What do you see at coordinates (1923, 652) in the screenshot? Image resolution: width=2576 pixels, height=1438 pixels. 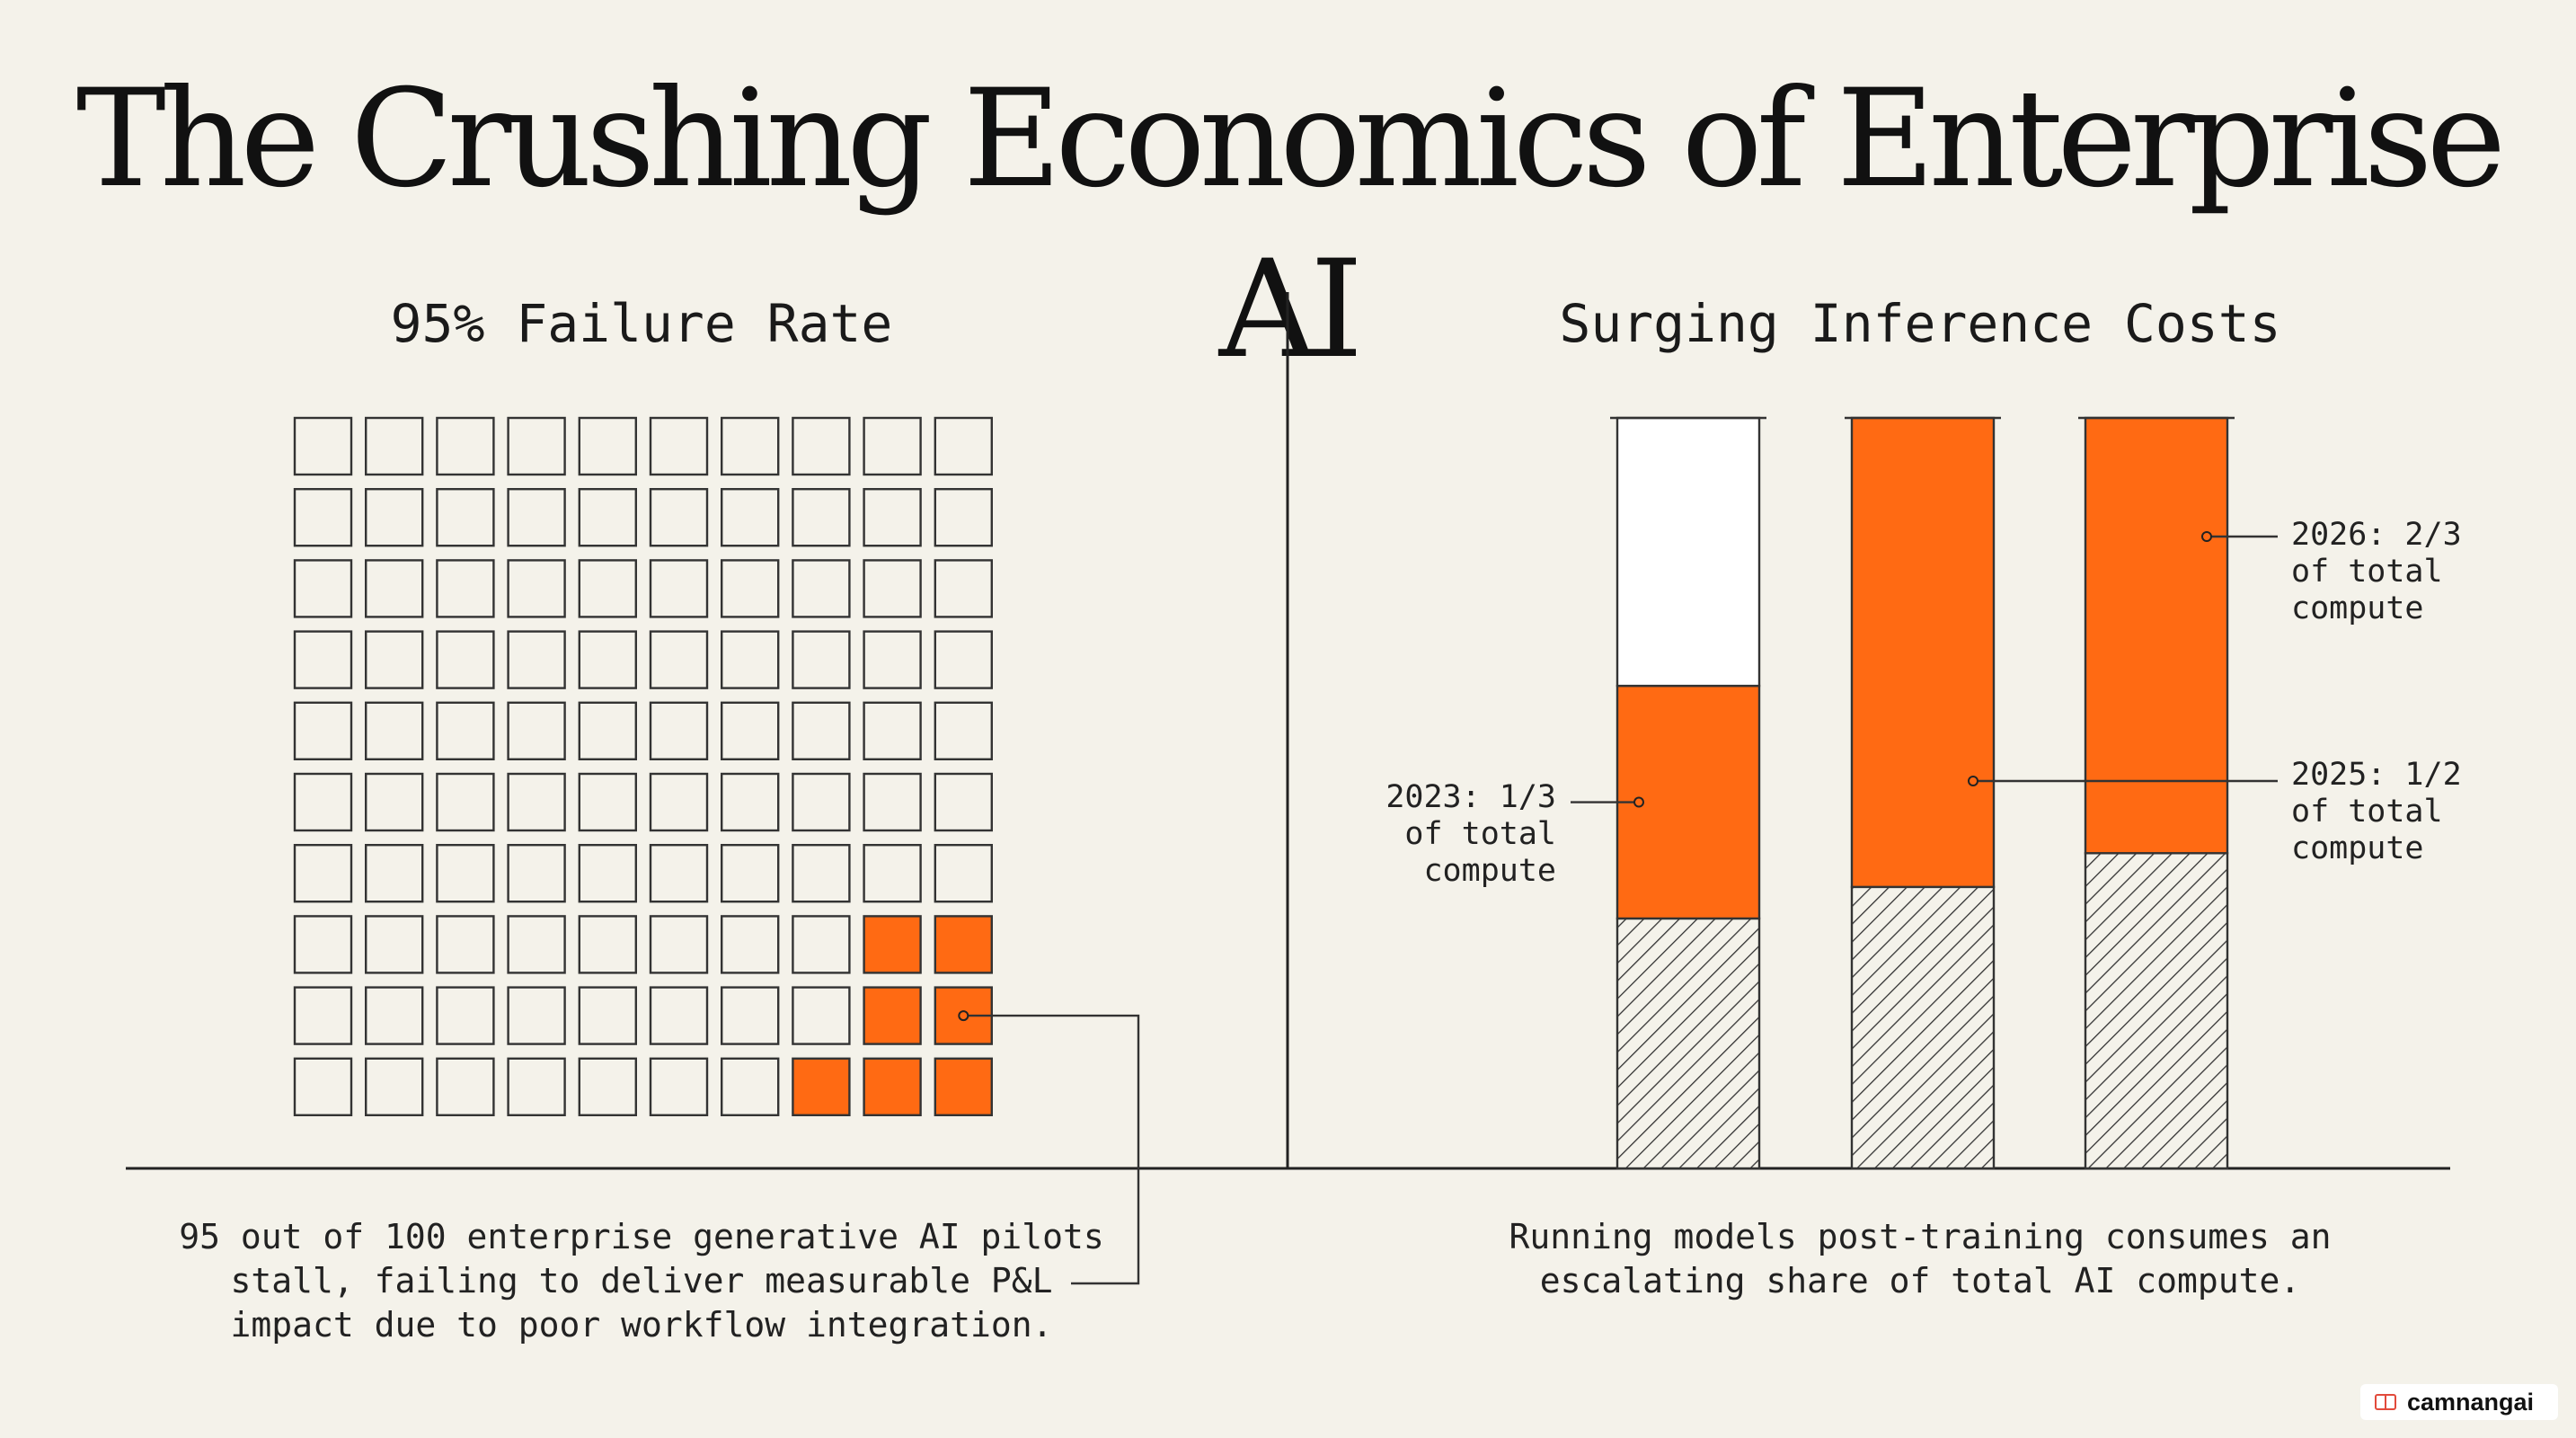 I see `bar-2025-inference-segment` at bounding box center [1923, 652].